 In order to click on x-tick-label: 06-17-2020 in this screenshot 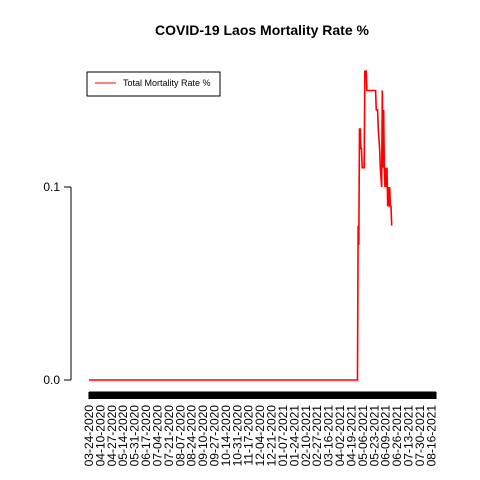, I will do `click(146, 436)`.